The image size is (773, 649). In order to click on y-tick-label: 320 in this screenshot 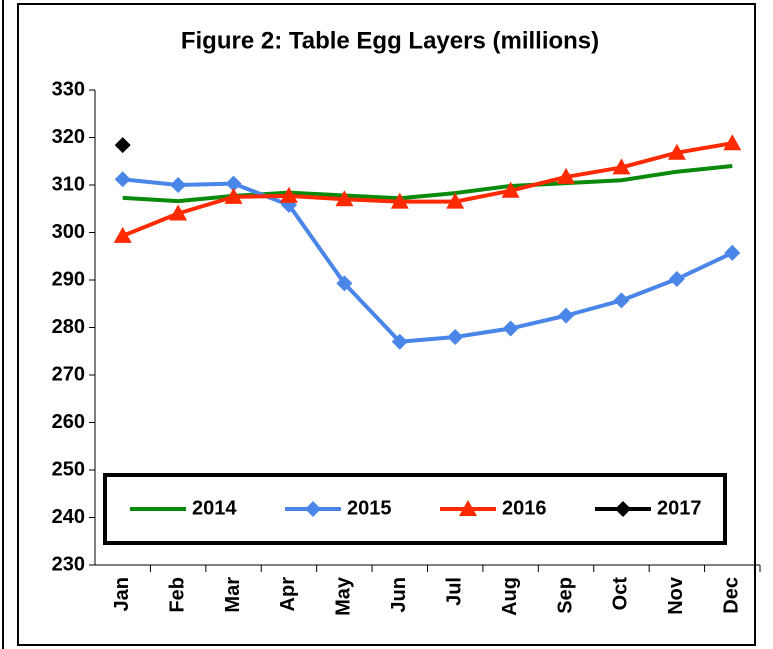, I will do `click(68, 137)`.